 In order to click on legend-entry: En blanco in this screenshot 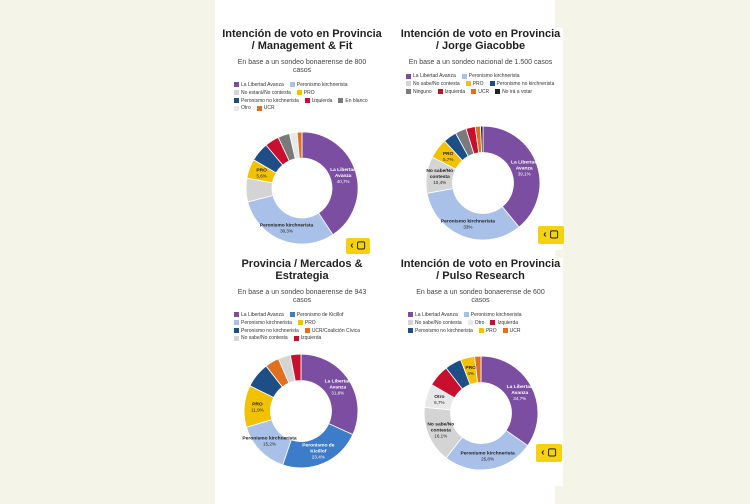, I will do `click(353, 101)`.